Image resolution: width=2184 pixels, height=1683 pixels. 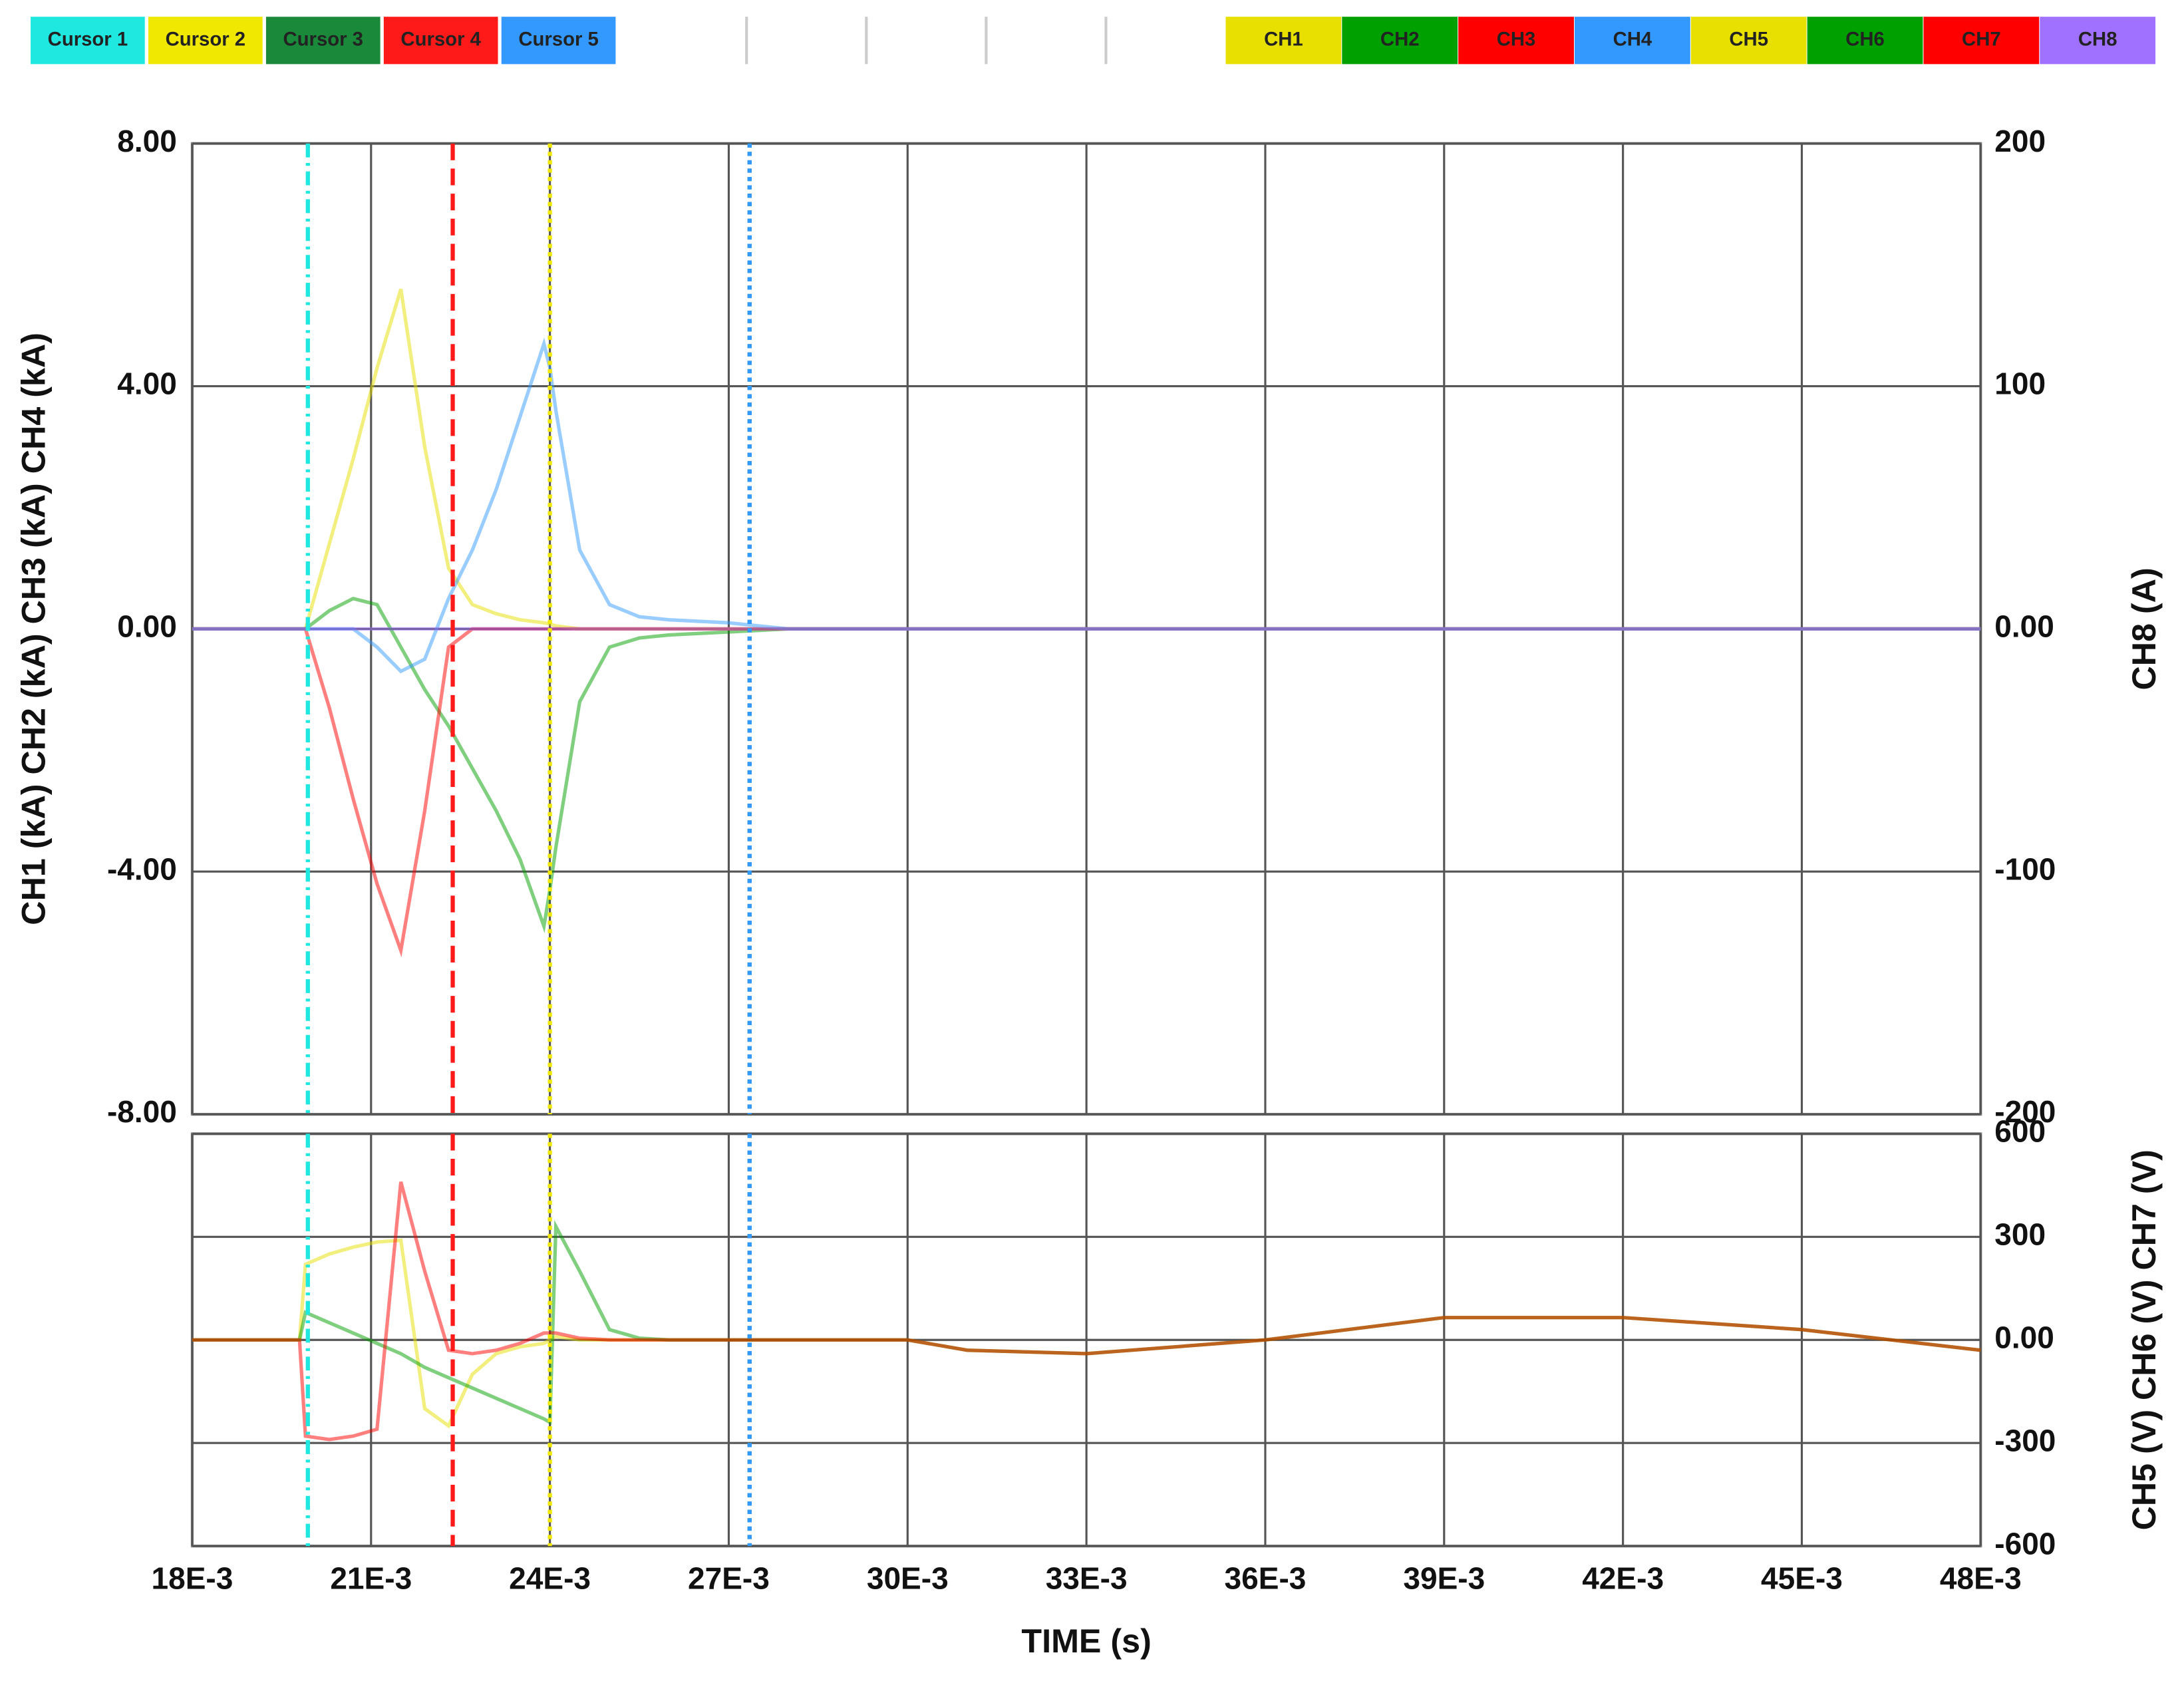 I want to click on y2-axis-label: CH5 (V) CH6 (V) CH7 (V), so click(x=2144, y=1339).